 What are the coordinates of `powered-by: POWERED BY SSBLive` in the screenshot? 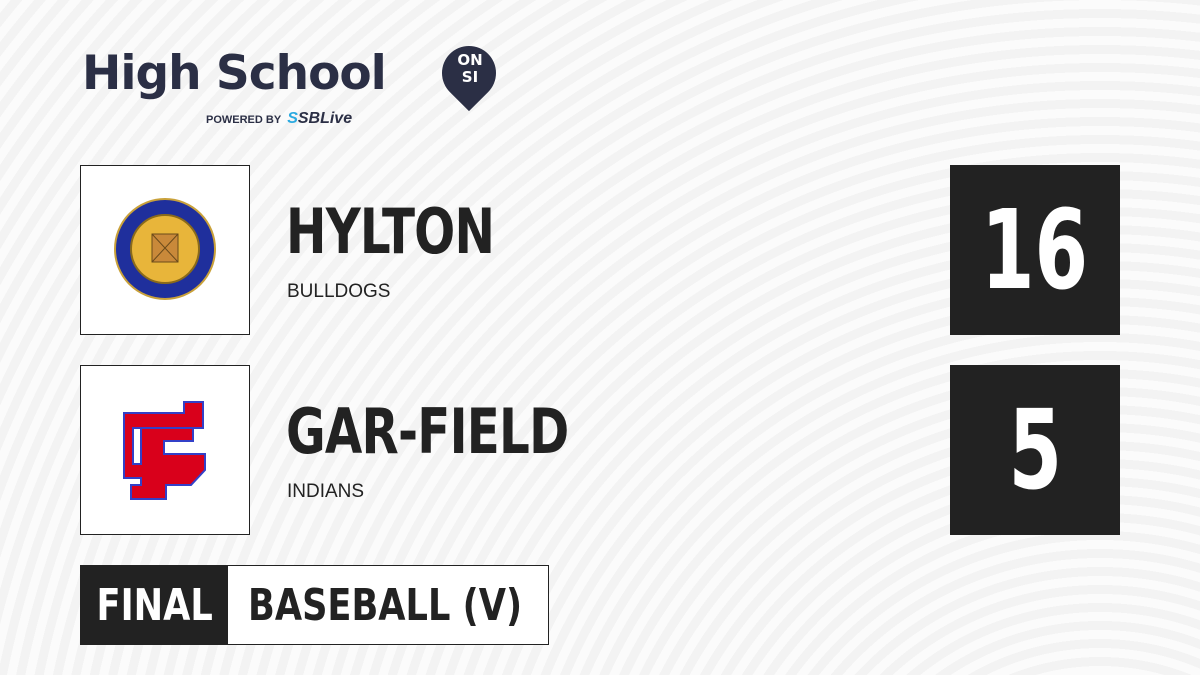 It's located at (279, 118).